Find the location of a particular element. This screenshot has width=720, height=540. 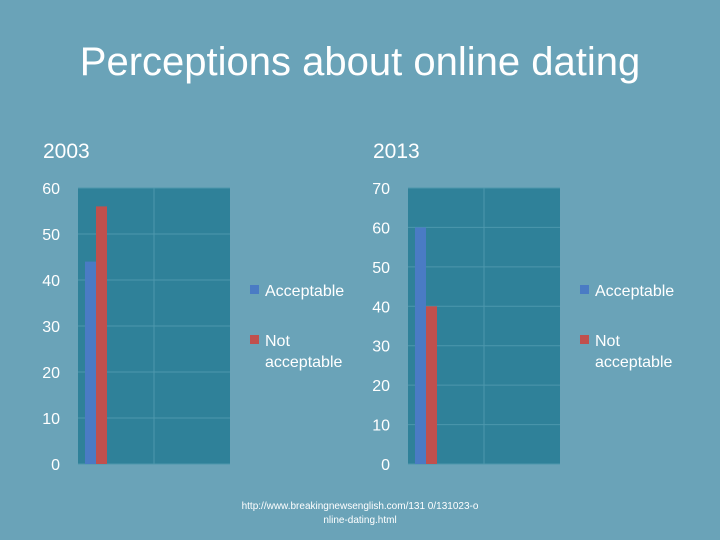

chart-title-2003: 2003 is located at coordinates (66, 151).